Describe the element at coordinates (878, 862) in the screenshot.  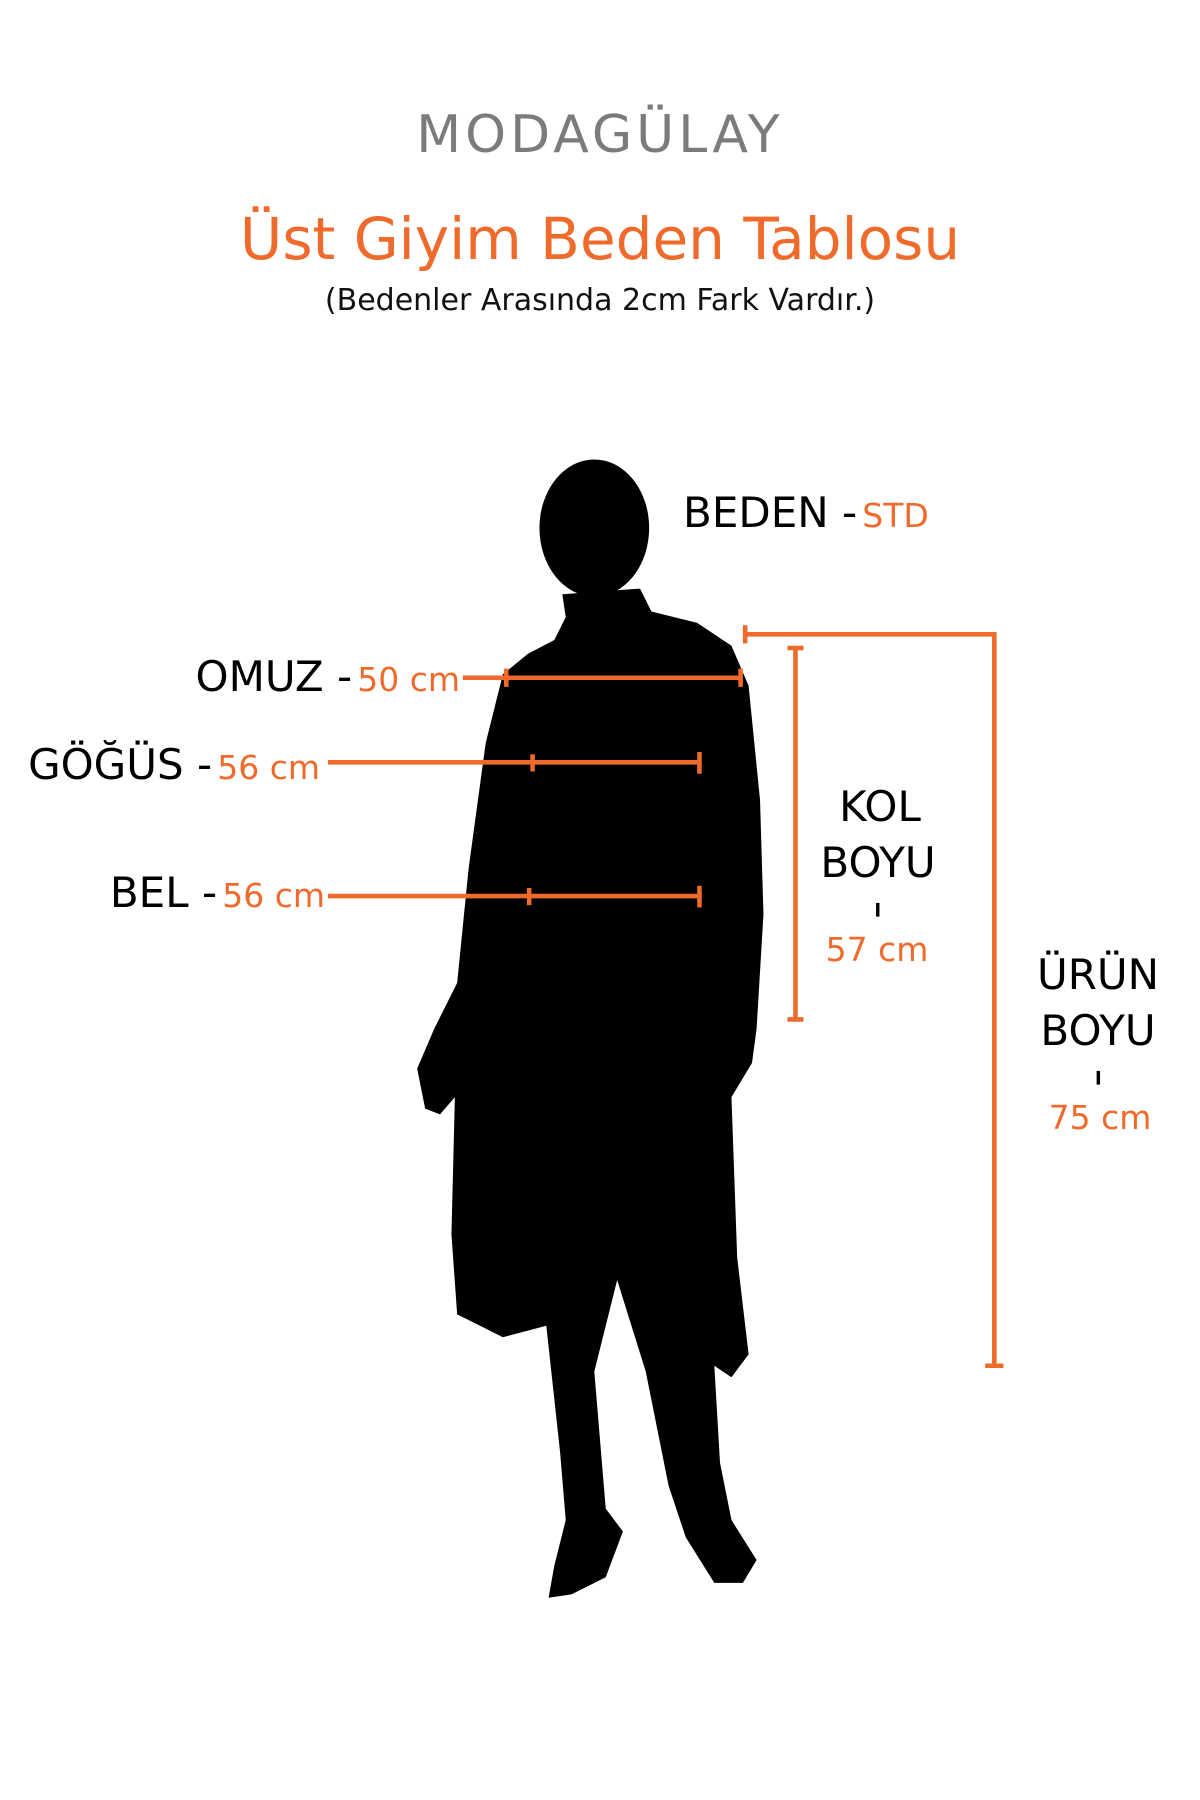
I see `kol-label-2: BOYU` at that location.